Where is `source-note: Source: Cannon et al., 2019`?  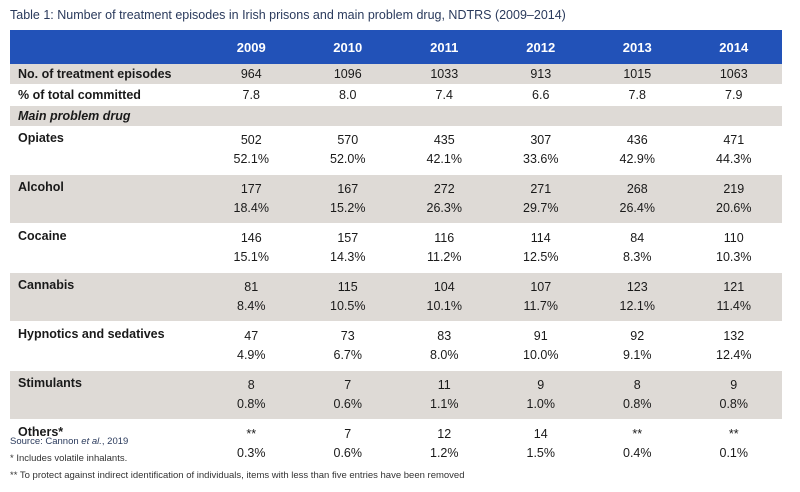 source-note: Source: Cannon et al., 2019 is located at coordinates (69, 441).